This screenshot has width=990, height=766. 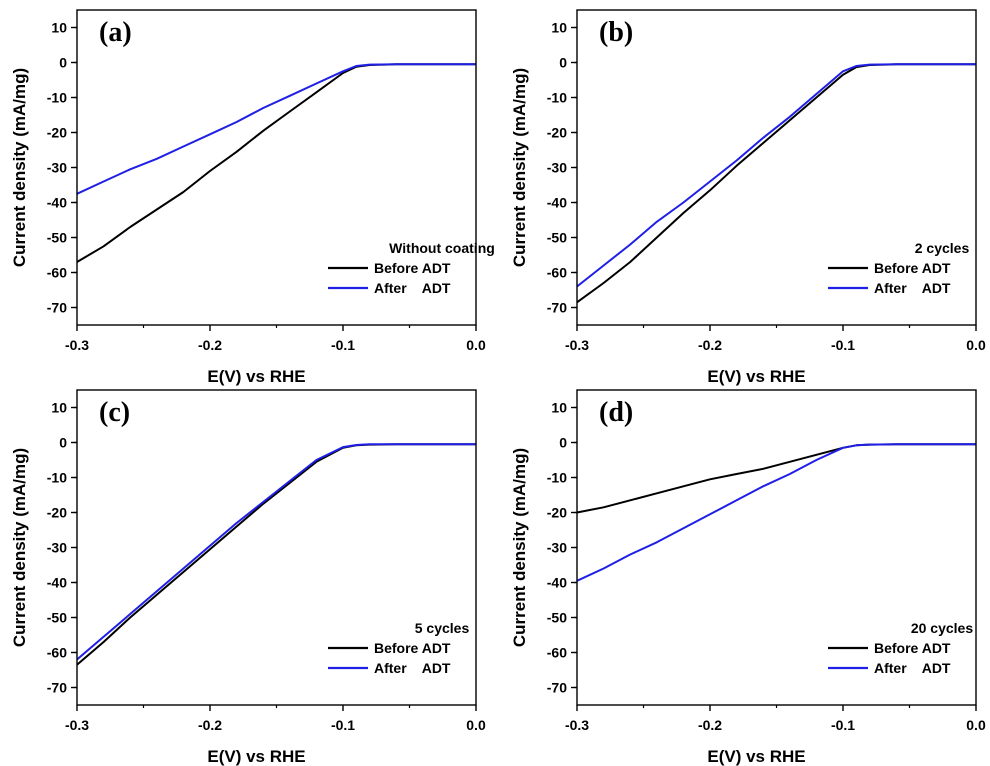 I want to click on panel-label: (c), so click(x=114, y=412).